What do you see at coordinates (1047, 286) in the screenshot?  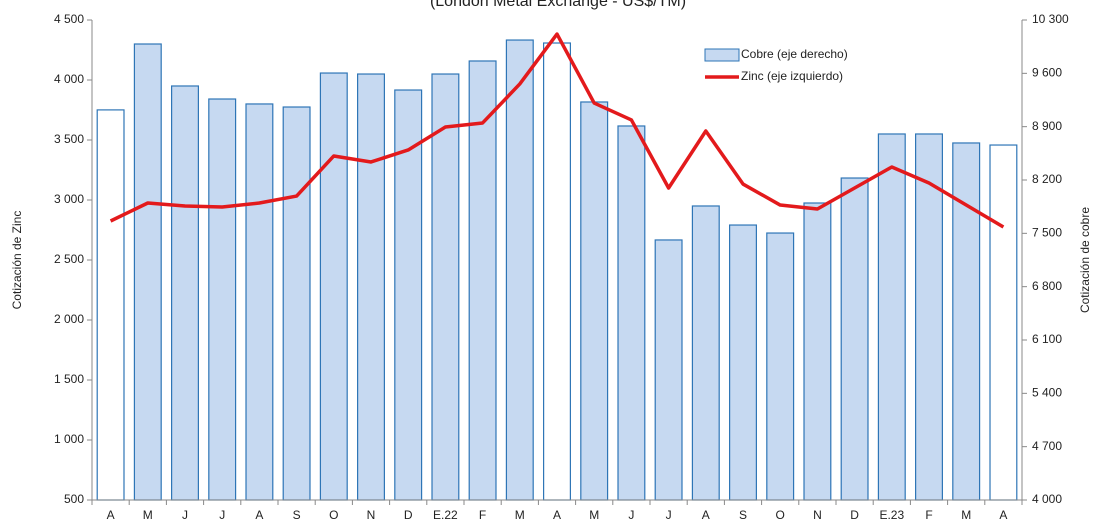 I see `y2-tick-label: 6 800` at bounding box center [1047, 286].